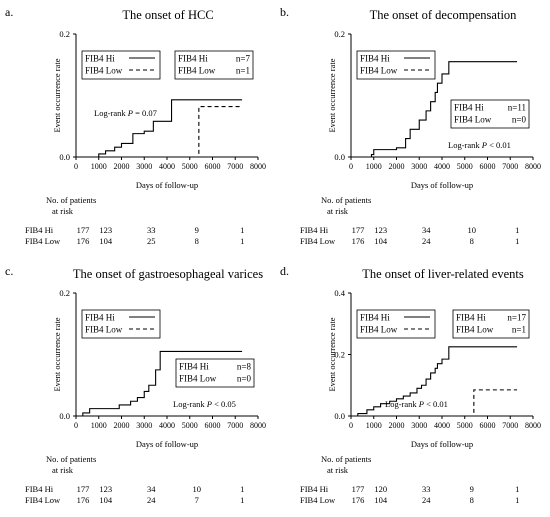 The width and height of the screenshot is (550, 517). I want to click on series-line-fib4-low, so click(434, 403).